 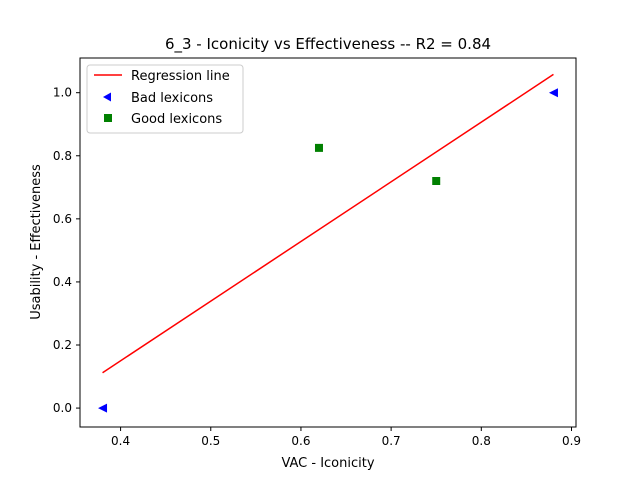 What do you see at coordinates (62, 282) in the screenshot?
I see `y-tick-label: 0.4` at bounding box center [62, 282].